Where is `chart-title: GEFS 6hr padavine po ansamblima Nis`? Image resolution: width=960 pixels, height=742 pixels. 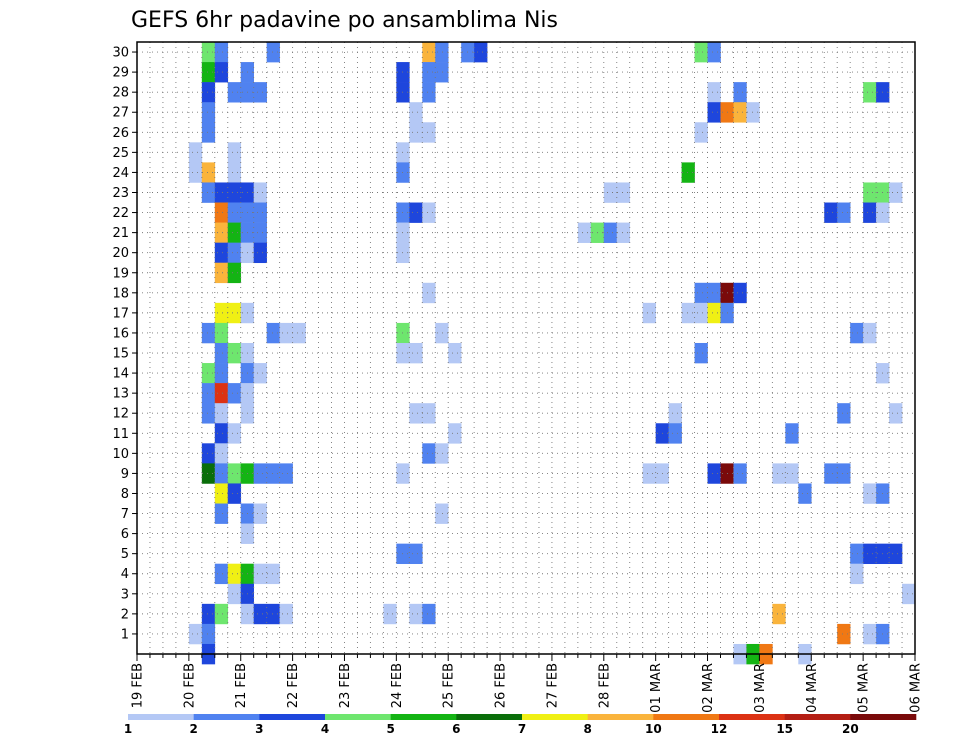
chart-title: GEFS 6hr padavine po ansamblima Nis is located at coordinates (344, 20).